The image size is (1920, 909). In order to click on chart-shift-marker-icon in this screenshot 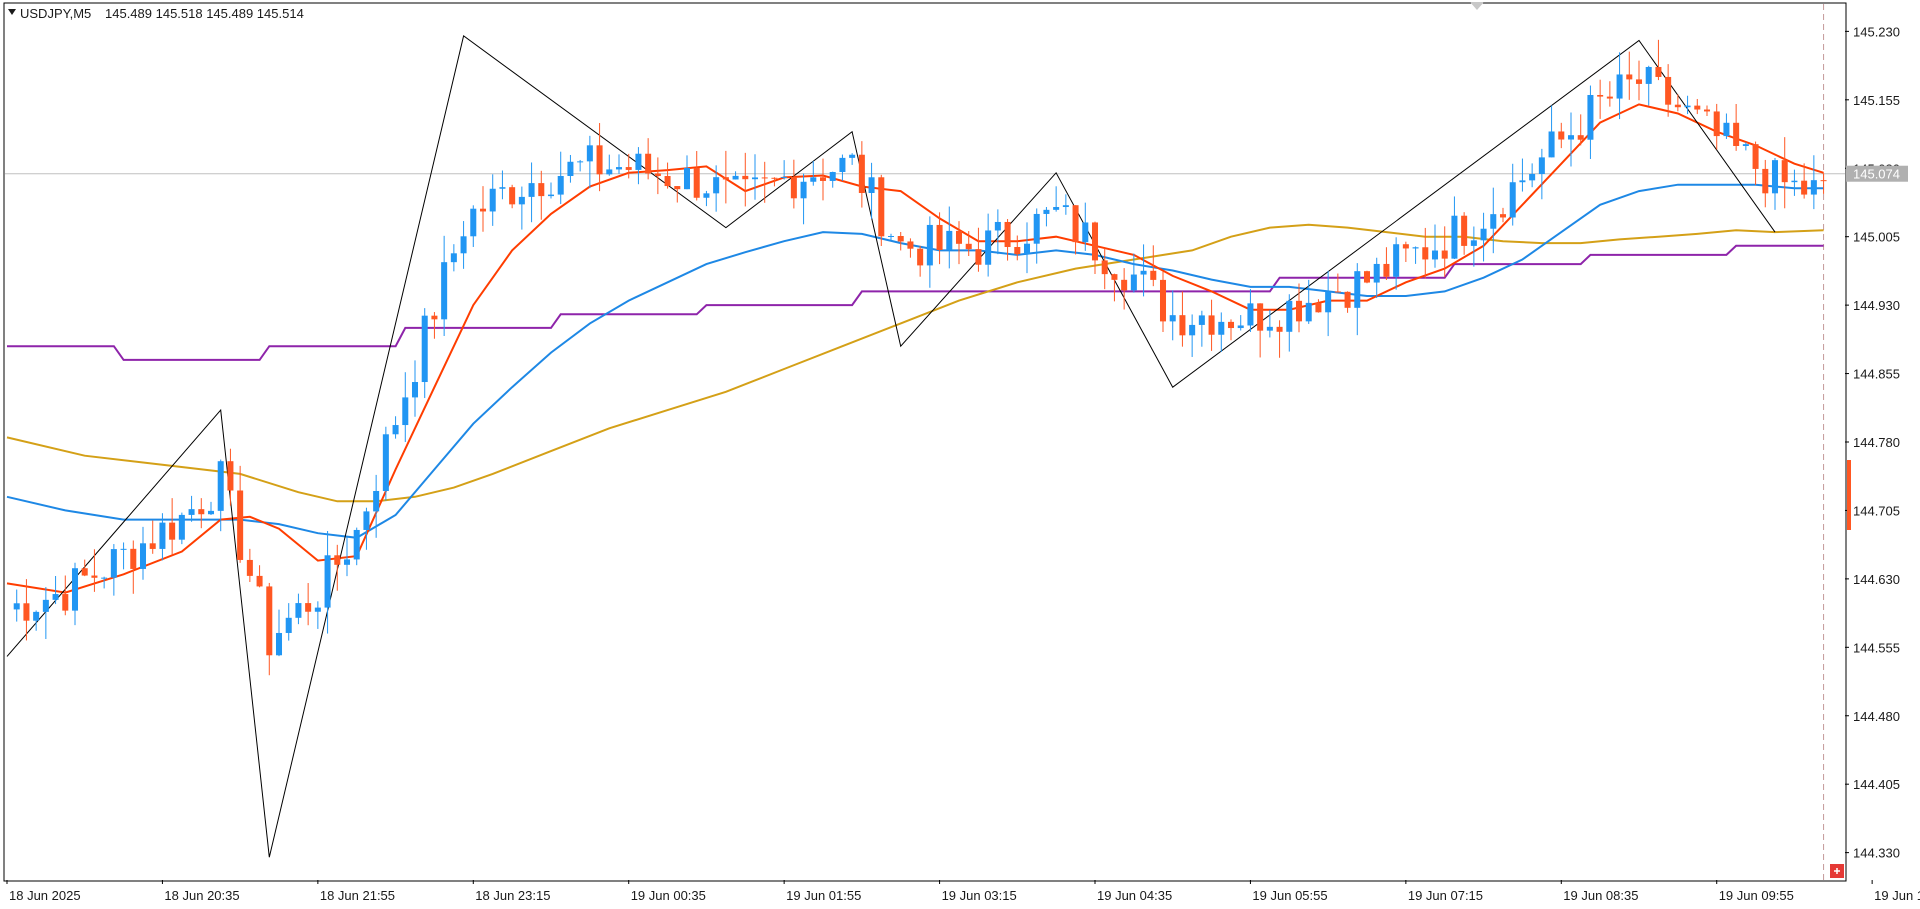, I will do `click(1477, 6)`.